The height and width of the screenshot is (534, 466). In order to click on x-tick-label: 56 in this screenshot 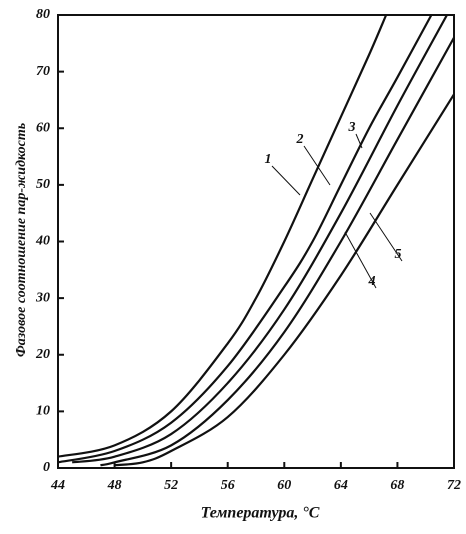, I will do `click(228, 485)`.